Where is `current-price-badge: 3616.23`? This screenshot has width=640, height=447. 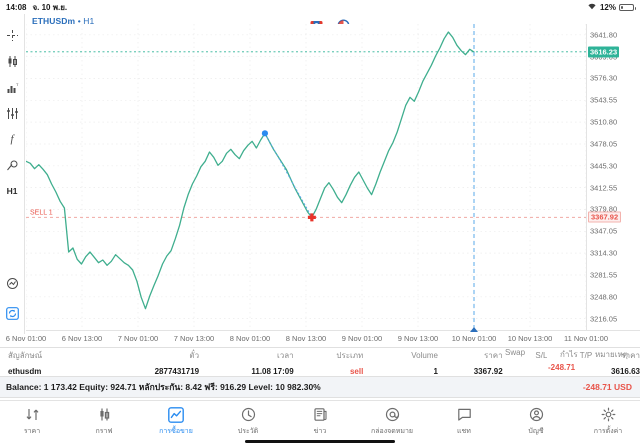 current-price-badge: 3616.23 is located at coordinates (604, 52).